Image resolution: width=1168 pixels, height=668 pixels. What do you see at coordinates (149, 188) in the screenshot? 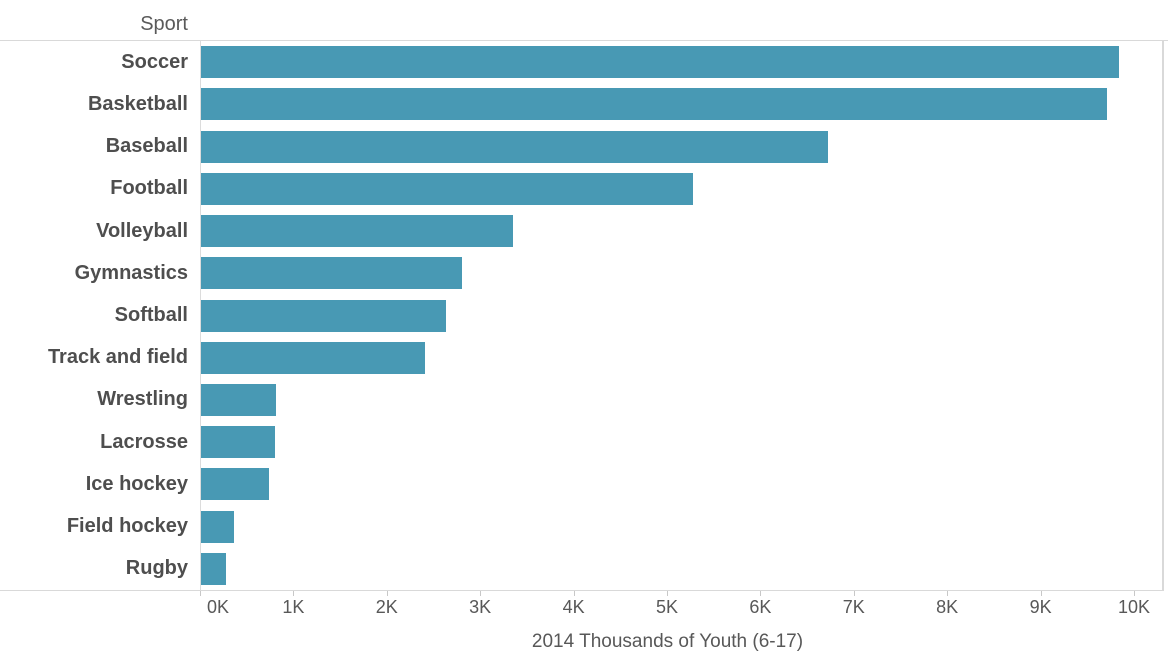
I see `category-label: Football` at bounding box center [149, 188].